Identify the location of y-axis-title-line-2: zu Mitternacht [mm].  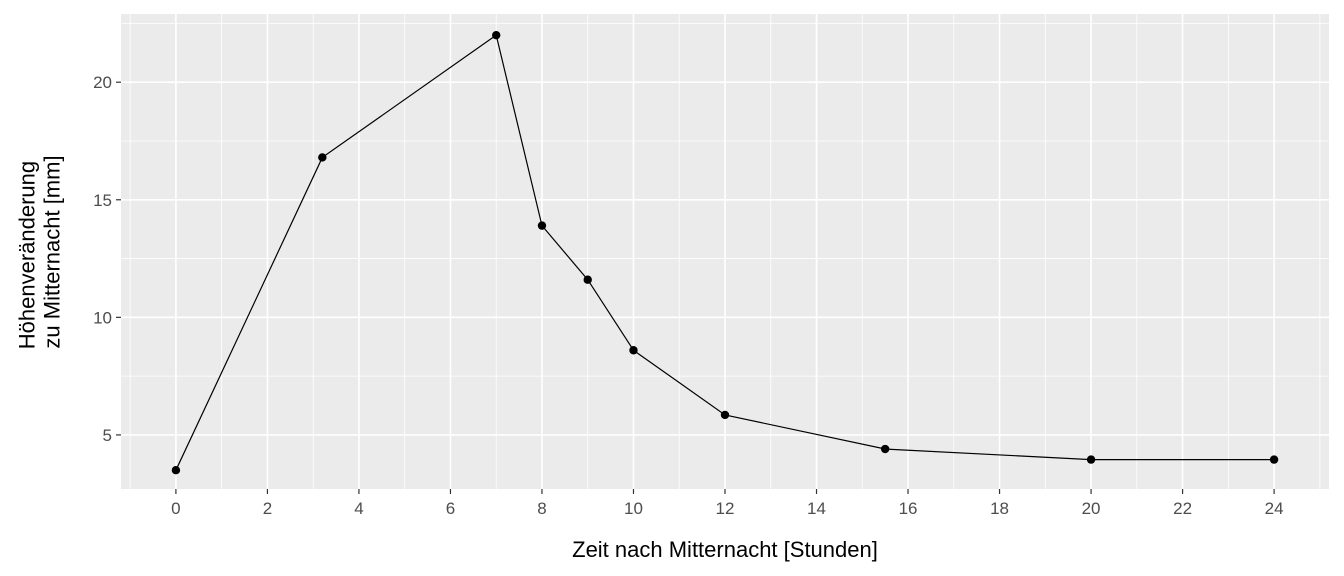
(52, 251).